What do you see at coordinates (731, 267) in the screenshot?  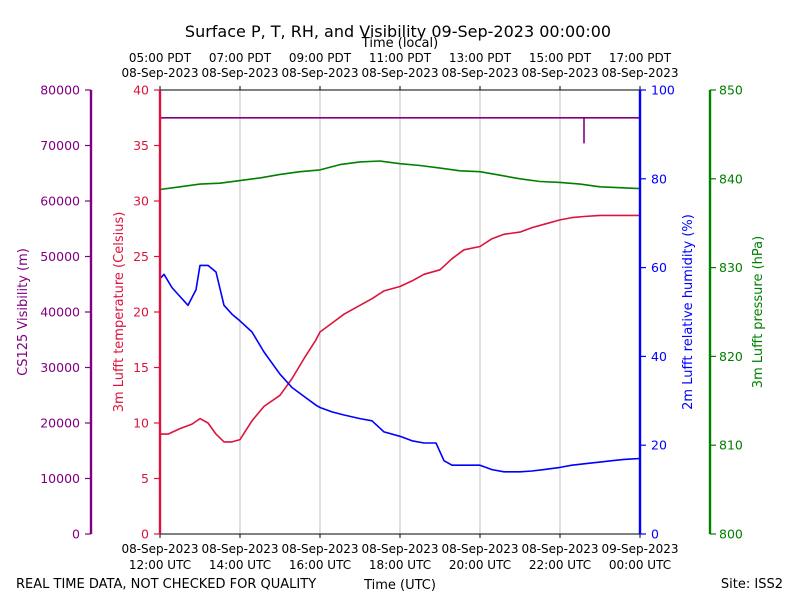 I see `pressure-tick-label: 830` at bounding box center [731, 267].